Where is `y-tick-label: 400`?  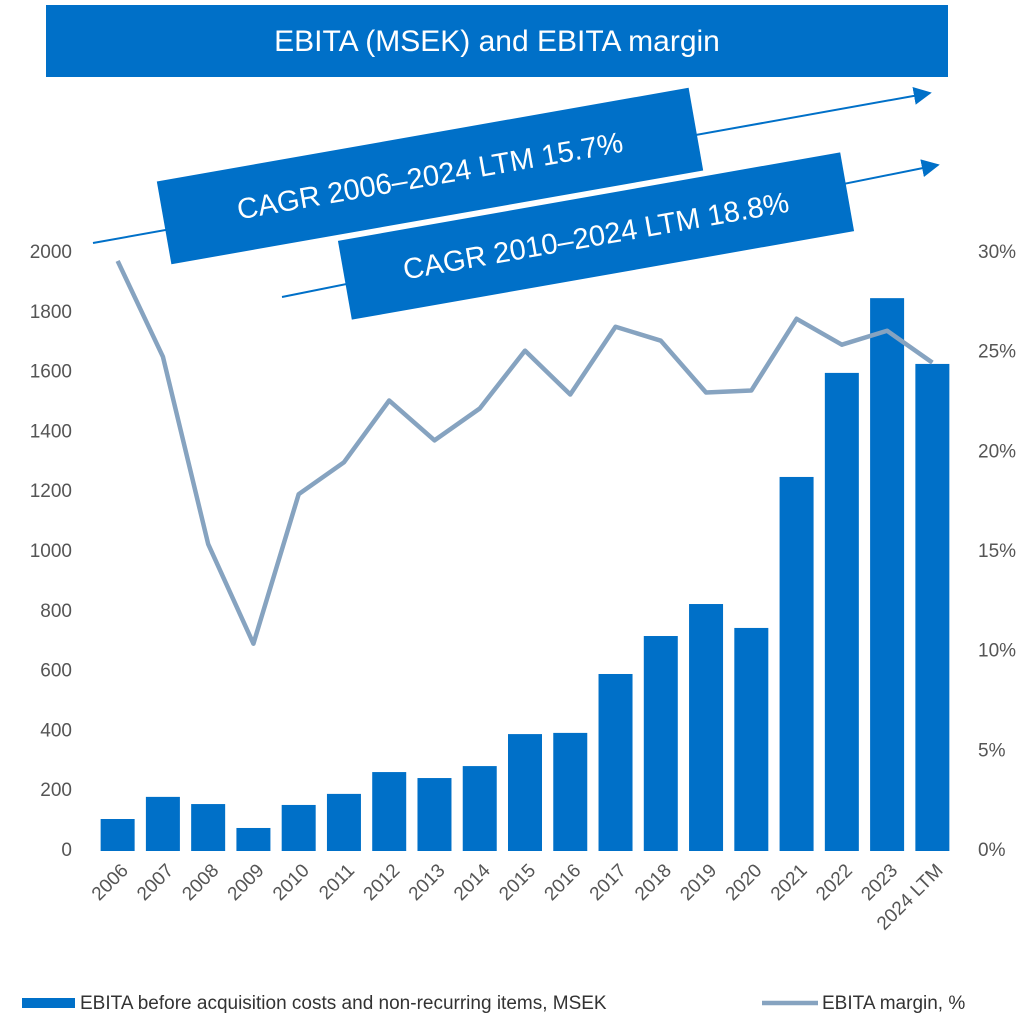 y-tick-label: 400 is located at coordinates (56, 730).